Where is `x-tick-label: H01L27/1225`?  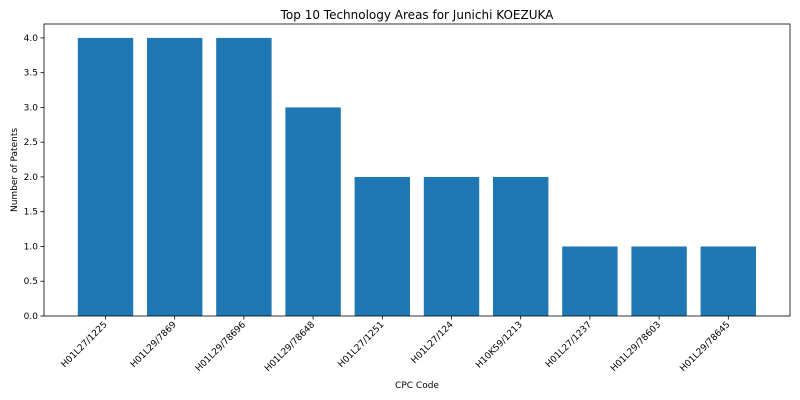 x-tick-label: H01L27/1225 is located at coordinates (85, 345).